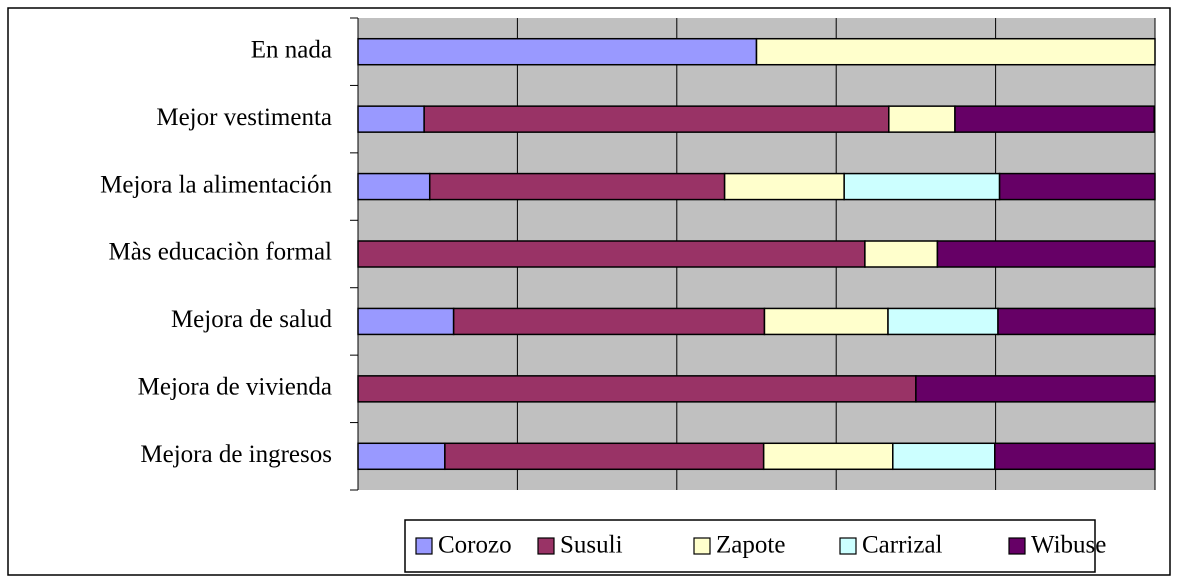  What do you see at coordinates (252, 319) in the screenshot?
I see `y-tick-label: Mejora de salud` at bounding box center [252, 319].